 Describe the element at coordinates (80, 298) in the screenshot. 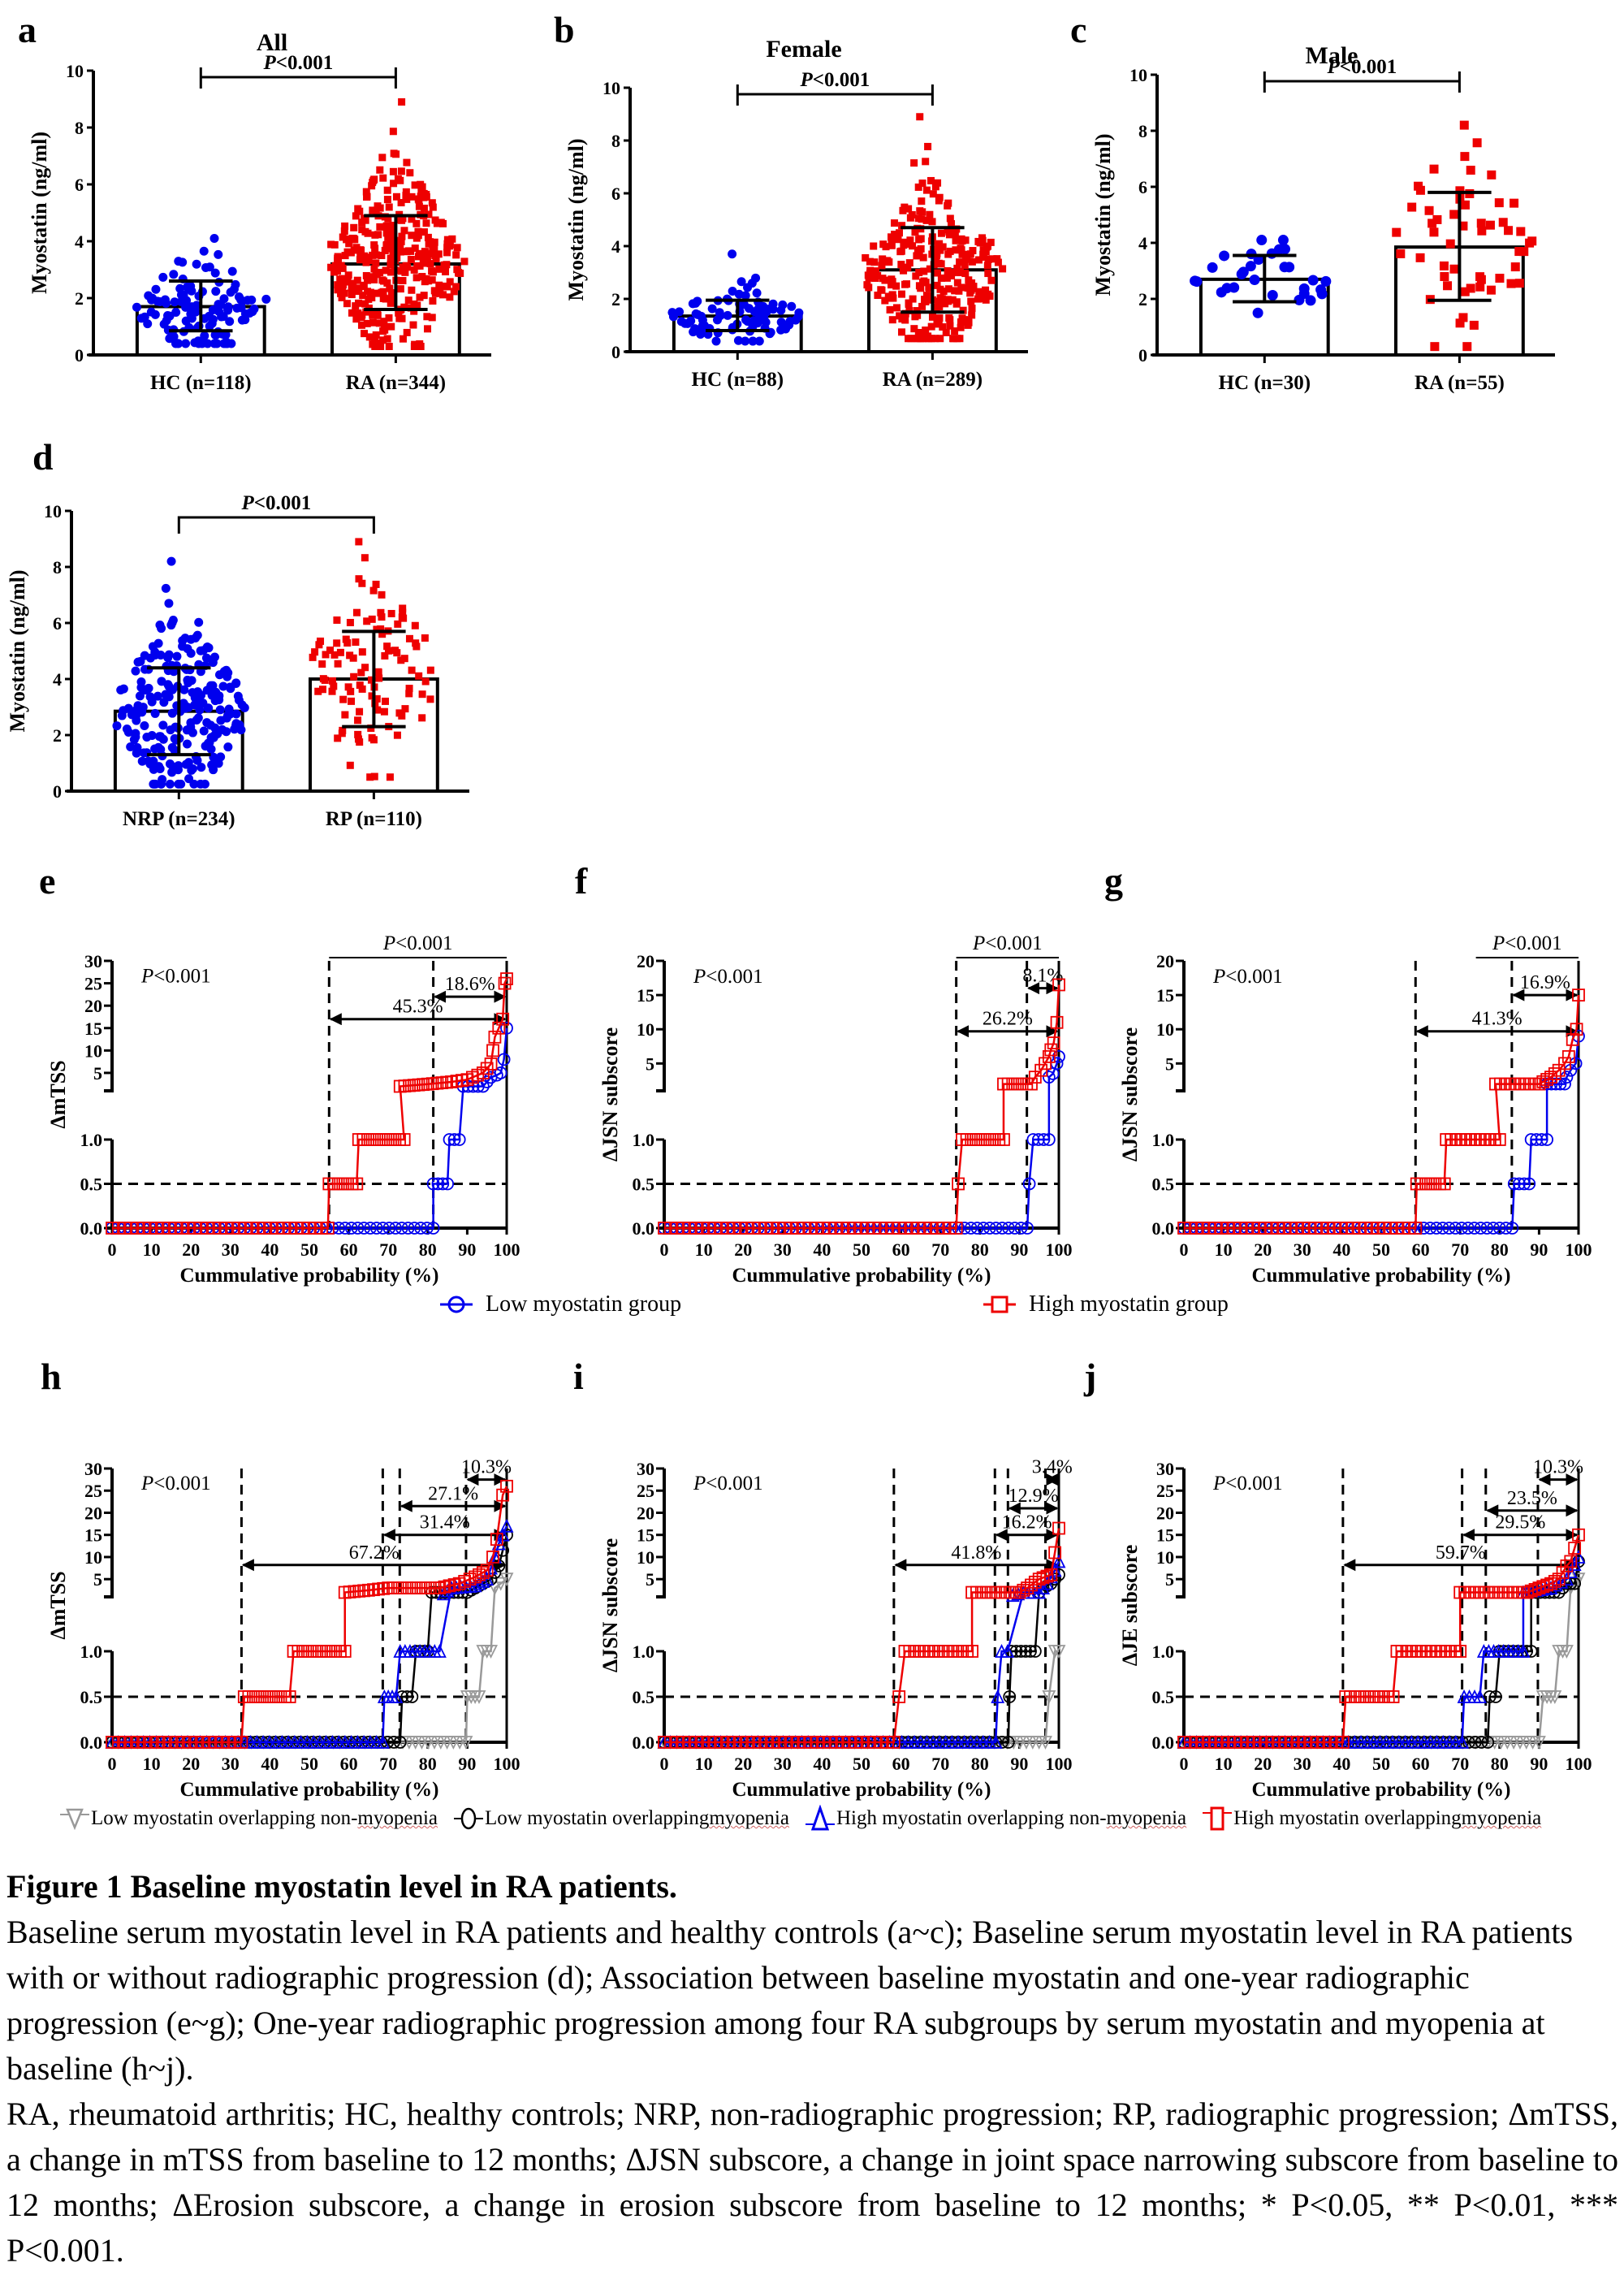

I see `y-tick-label: 2` at that location.